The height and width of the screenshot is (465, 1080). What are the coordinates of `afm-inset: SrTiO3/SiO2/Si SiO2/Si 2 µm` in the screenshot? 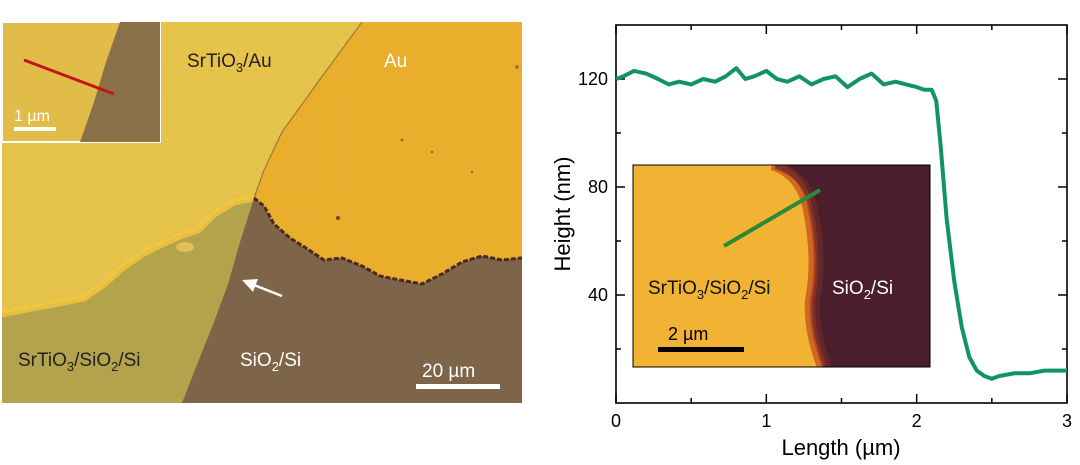 It's located at (781, 266).